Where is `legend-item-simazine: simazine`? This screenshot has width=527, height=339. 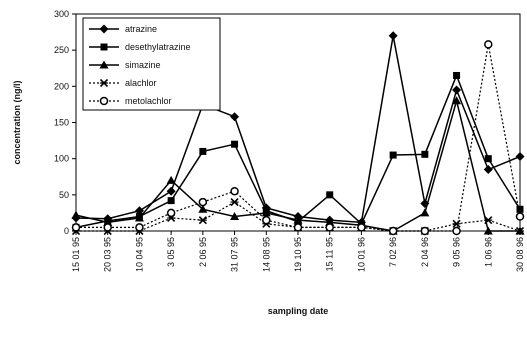 legend-item-simazine: simazine is located at coordinates (125, 65).